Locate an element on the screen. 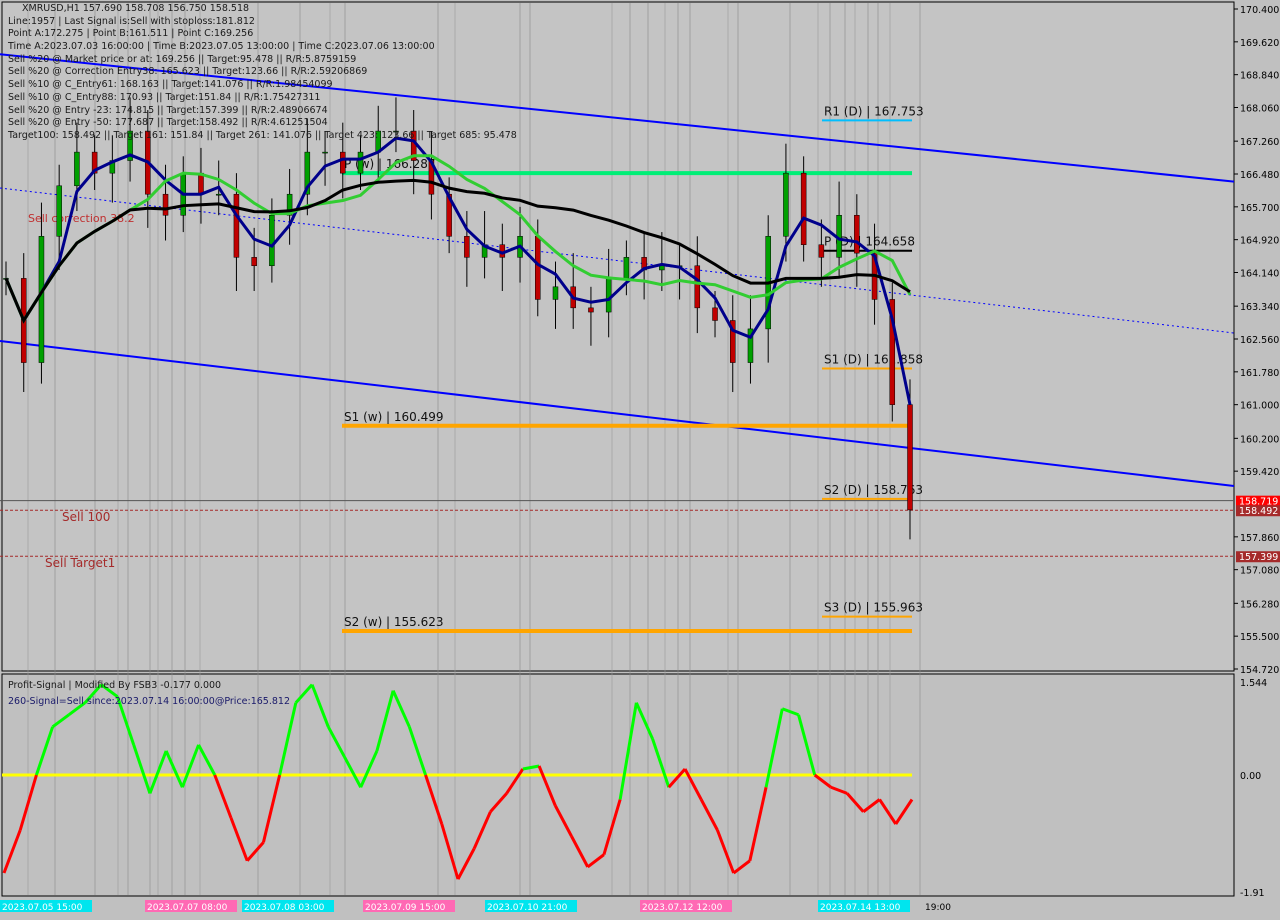 The image size is (1280, 920). time-label: 19:00 is located at coordinates (938, 908).